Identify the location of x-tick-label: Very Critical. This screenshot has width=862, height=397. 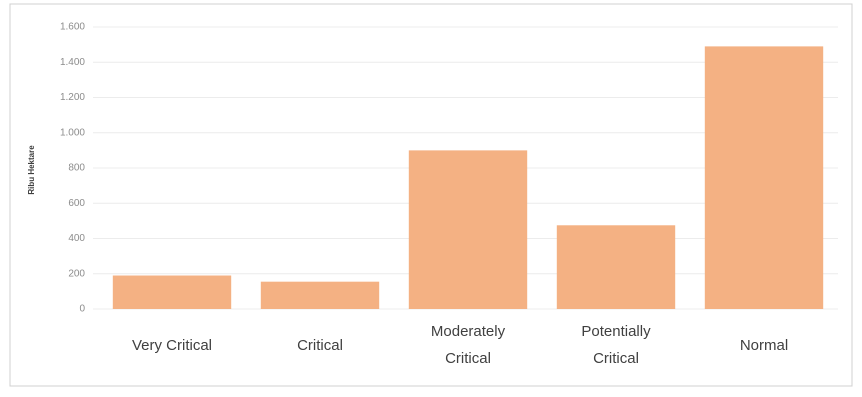
(172, 345).